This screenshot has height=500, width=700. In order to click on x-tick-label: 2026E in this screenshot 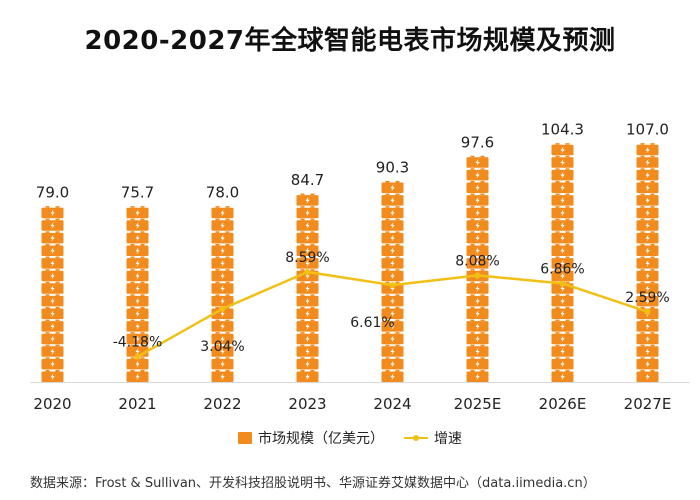, I will do `click(563, 404)`.